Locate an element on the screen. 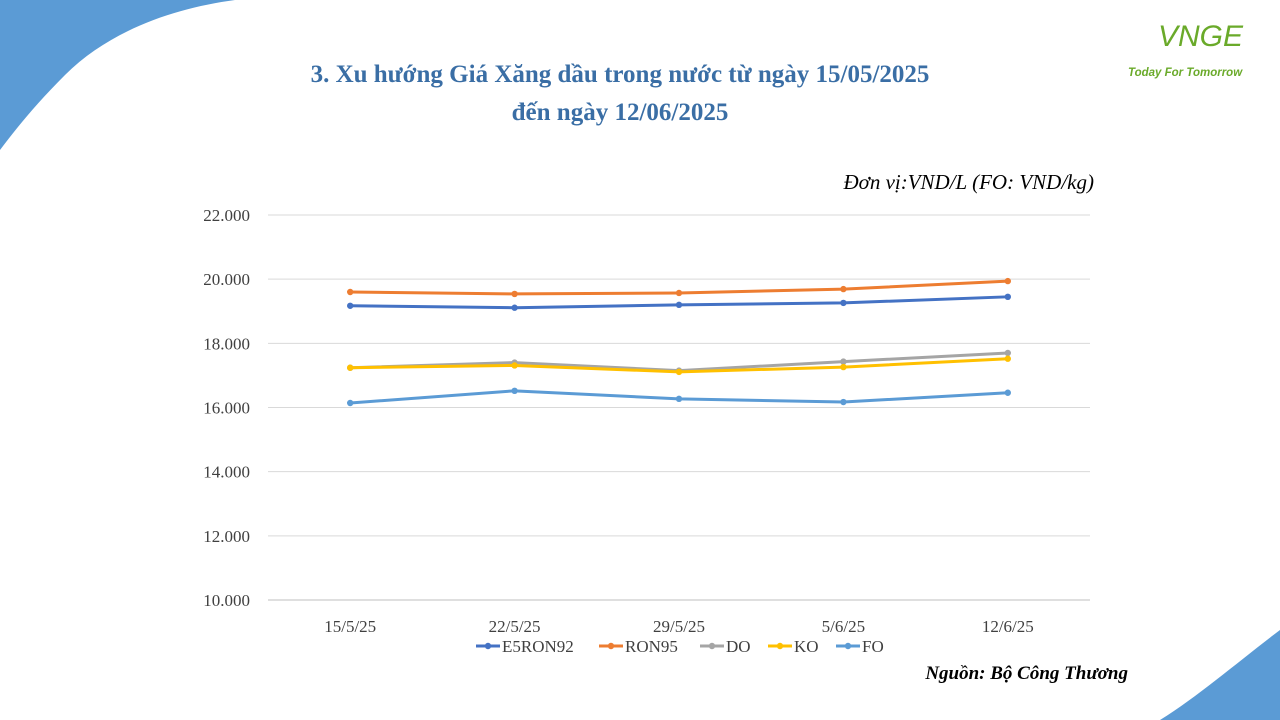 This screenshot has width=1280, height=720. legend-marker-e5ron92 is located at coordinates (488, 646).